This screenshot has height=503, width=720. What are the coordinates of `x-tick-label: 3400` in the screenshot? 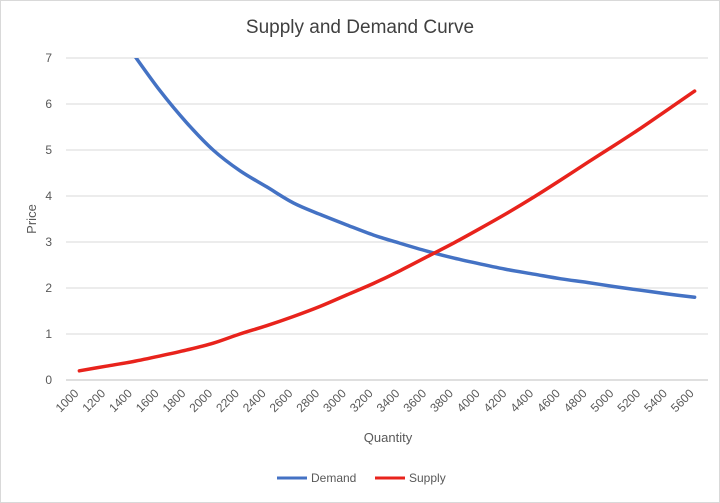 It's located at (388, 400).